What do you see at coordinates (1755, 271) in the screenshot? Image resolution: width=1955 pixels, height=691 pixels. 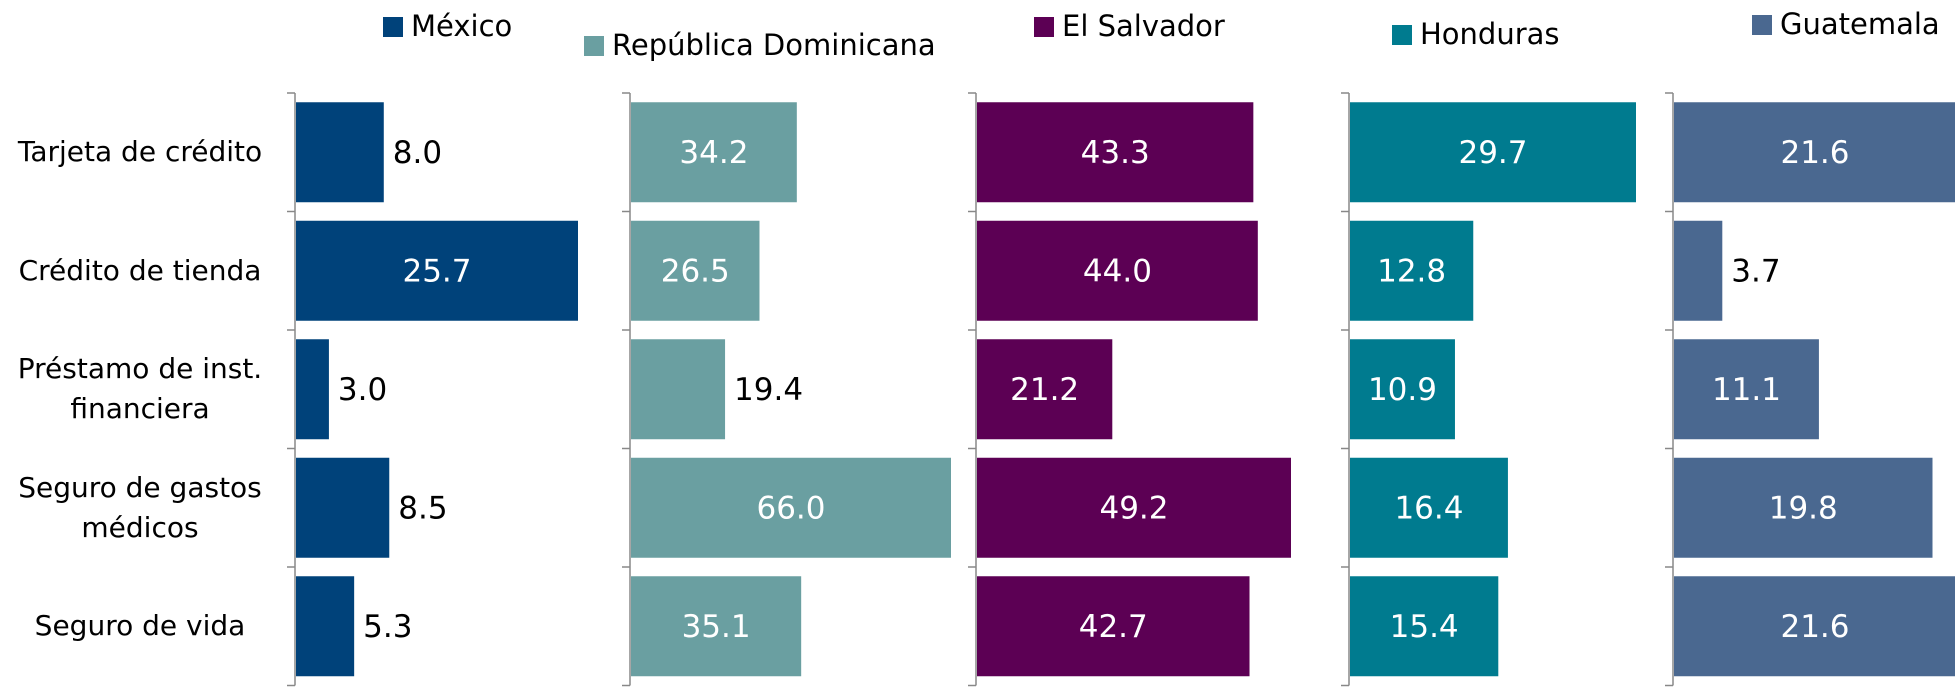 I see `value-label: 3.7` at bounding box center [1755, 271].